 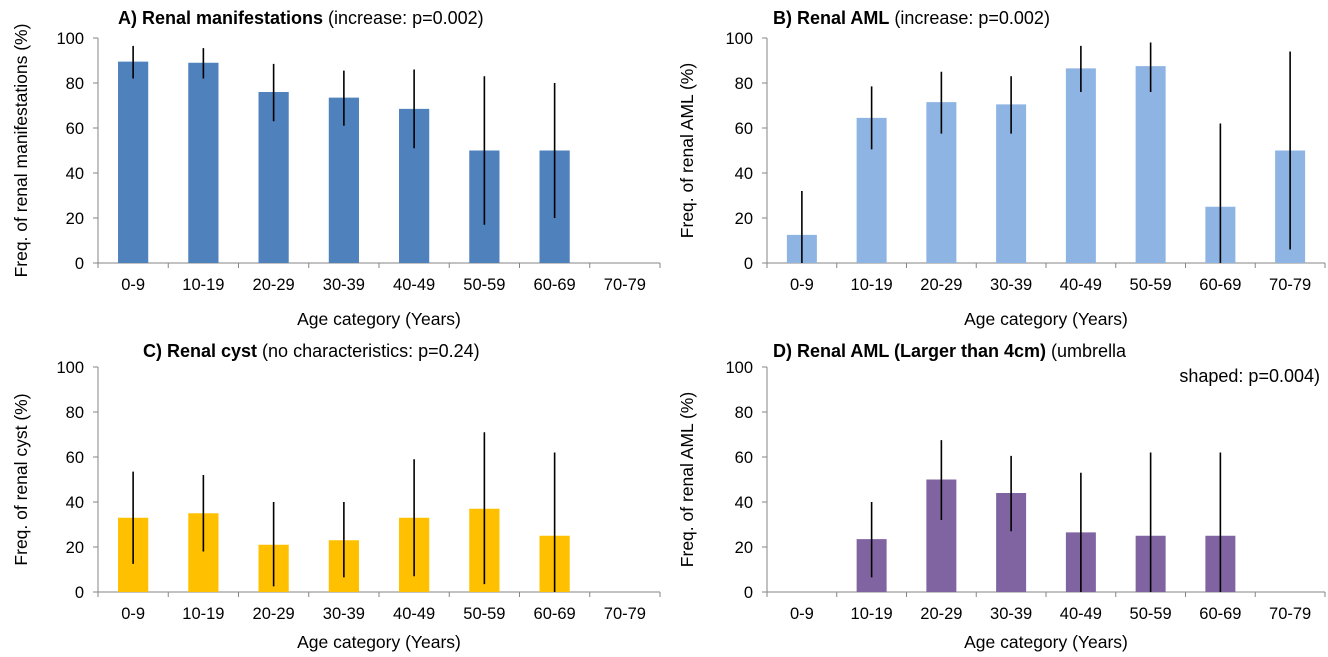 I want to click on chart-title: D) Renal AML (Larger than 4cm) (umbrella, so click(x=950, y=351).